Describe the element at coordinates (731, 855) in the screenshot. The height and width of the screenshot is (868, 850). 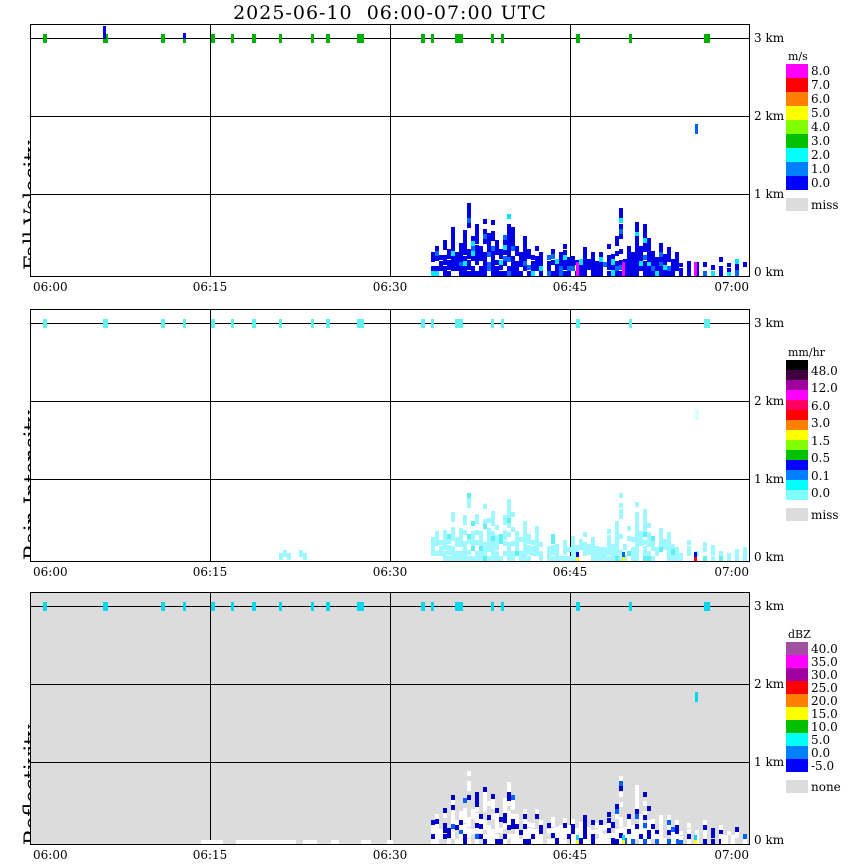
I see `xtick-0700-p3: 07:00` at that location.